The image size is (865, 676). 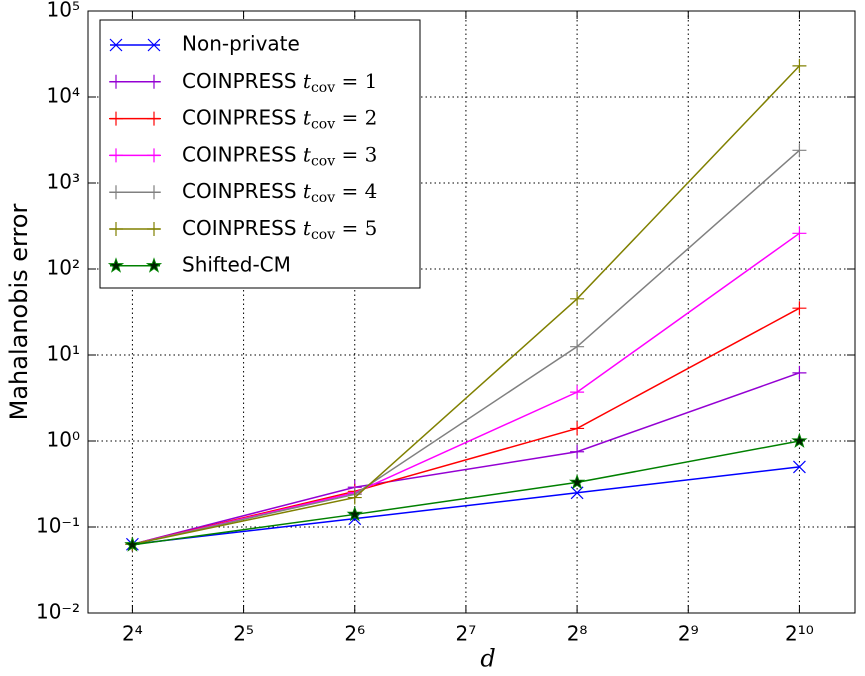 What do you see at coordinates (132, 634) in the screenshot?
I see `x-tick-label: 2⁴` at bounding box center [132, 634].